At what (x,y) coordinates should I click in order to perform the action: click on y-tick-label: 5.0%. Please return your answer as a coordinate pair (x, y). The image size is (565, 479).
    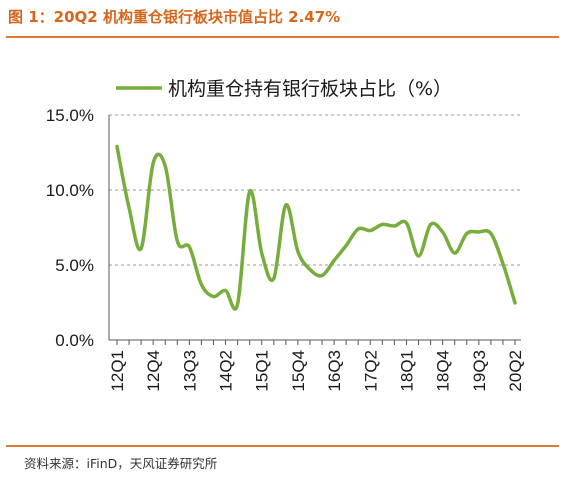
    Looking at the image, I should click on (74, 265).